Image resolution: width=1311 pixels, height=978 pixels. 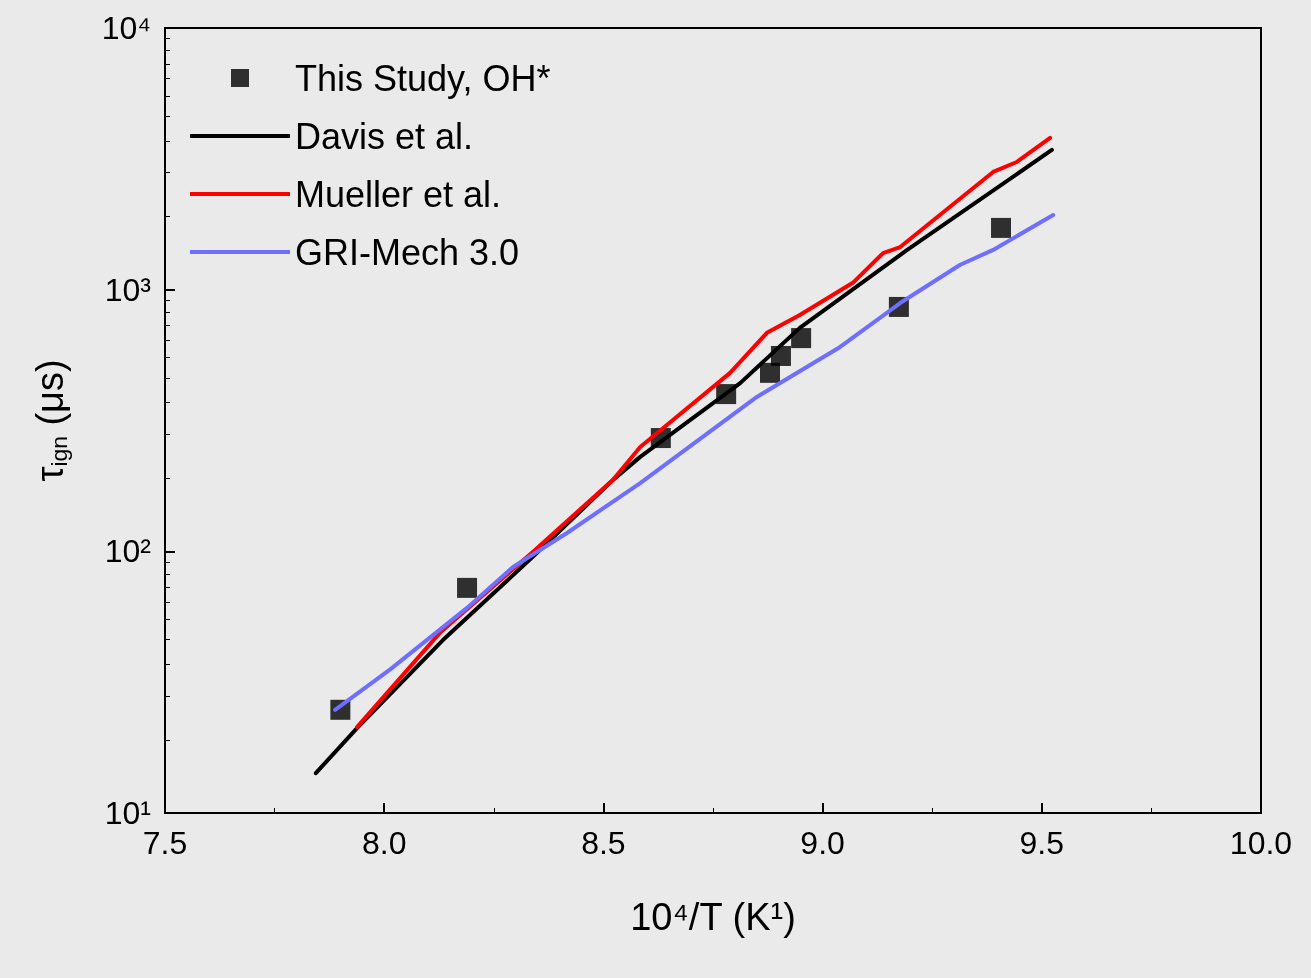 I want to click on legend-label: Davis et al., so click(x=384, y=136).